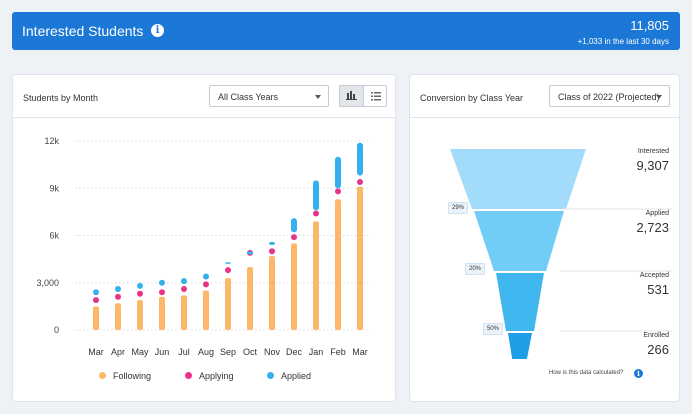 This screenshot has height=414, width=692. I want to click on data-calculation-link: How is this data calculated?, so click(586, 373).